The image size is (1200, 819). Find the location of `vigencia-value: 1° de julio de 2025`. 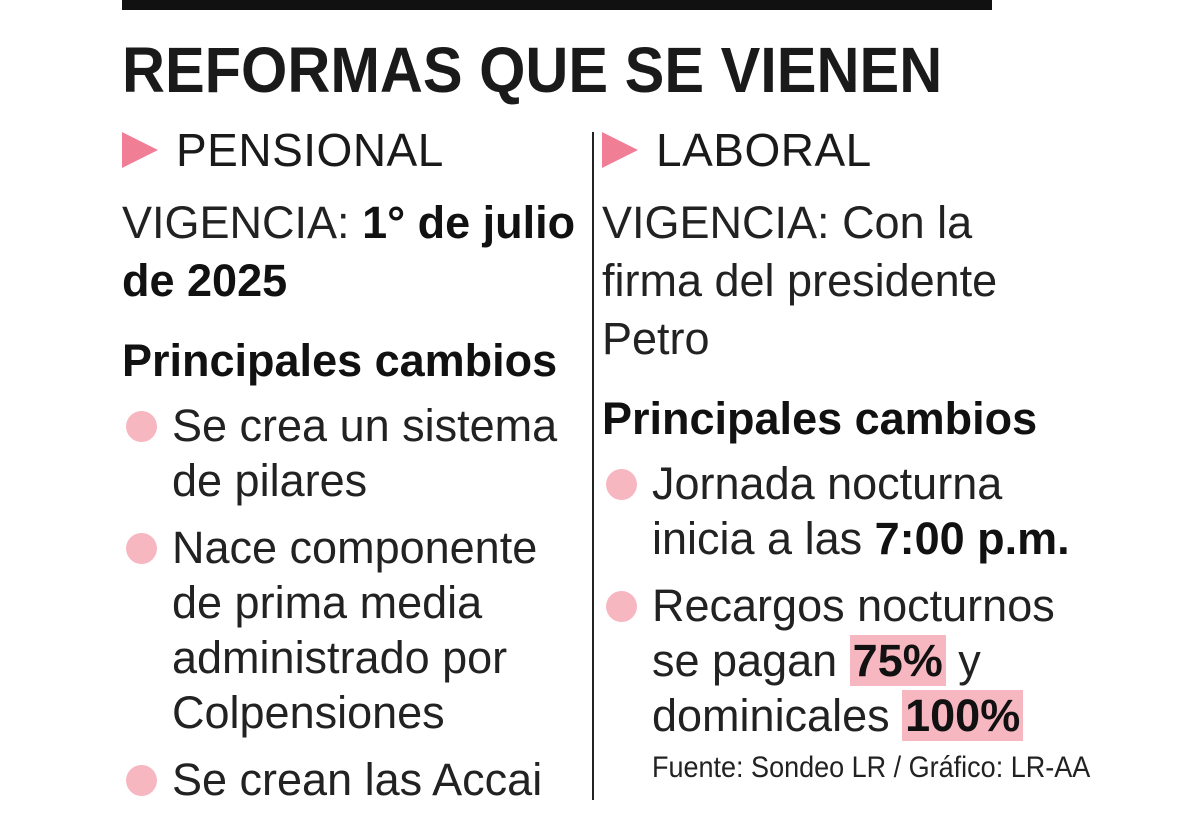

vigencia-value: 1° de julio de 2025 is located at coordinates (349, 251).